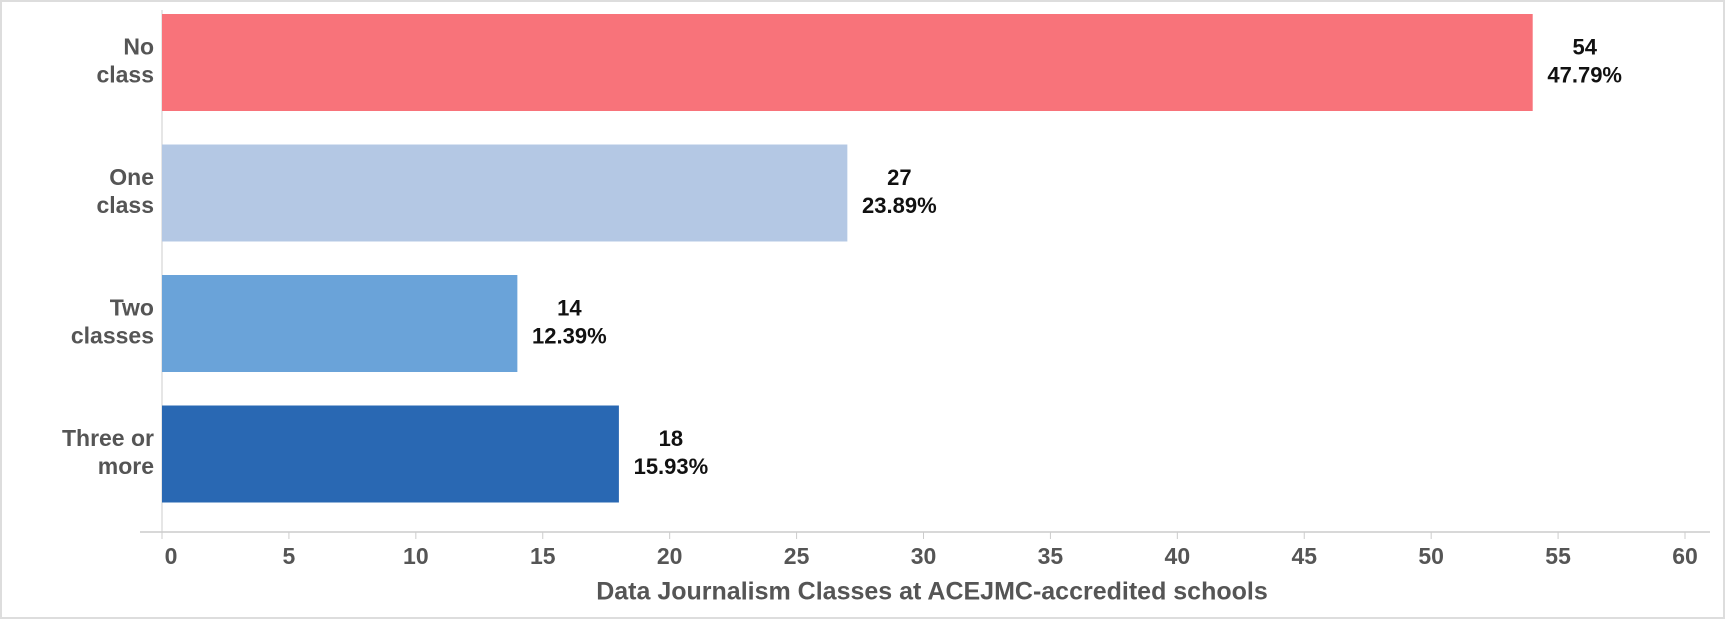 The width and height of the screenshot is (1727, 621). Describe the element at coordinates (1685, 556) in the screenshot. I see `x-tick-label: 60` at that location.